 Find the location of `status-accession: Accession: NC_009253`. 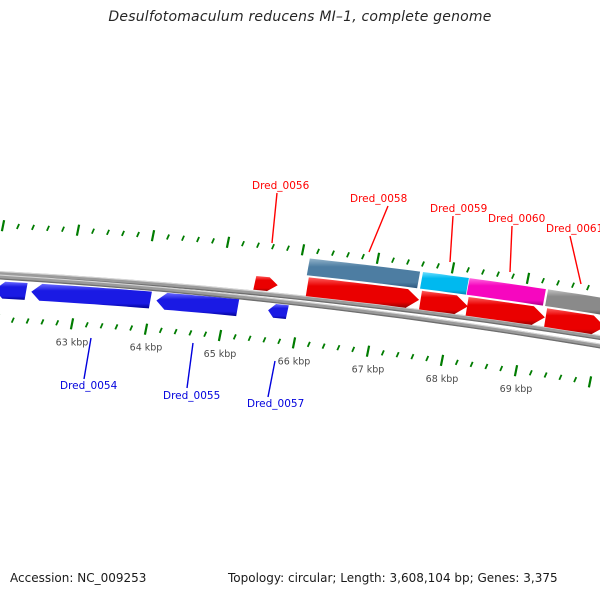

status-accession: Accession: NC_009253 is located at coordinates (78, 578).